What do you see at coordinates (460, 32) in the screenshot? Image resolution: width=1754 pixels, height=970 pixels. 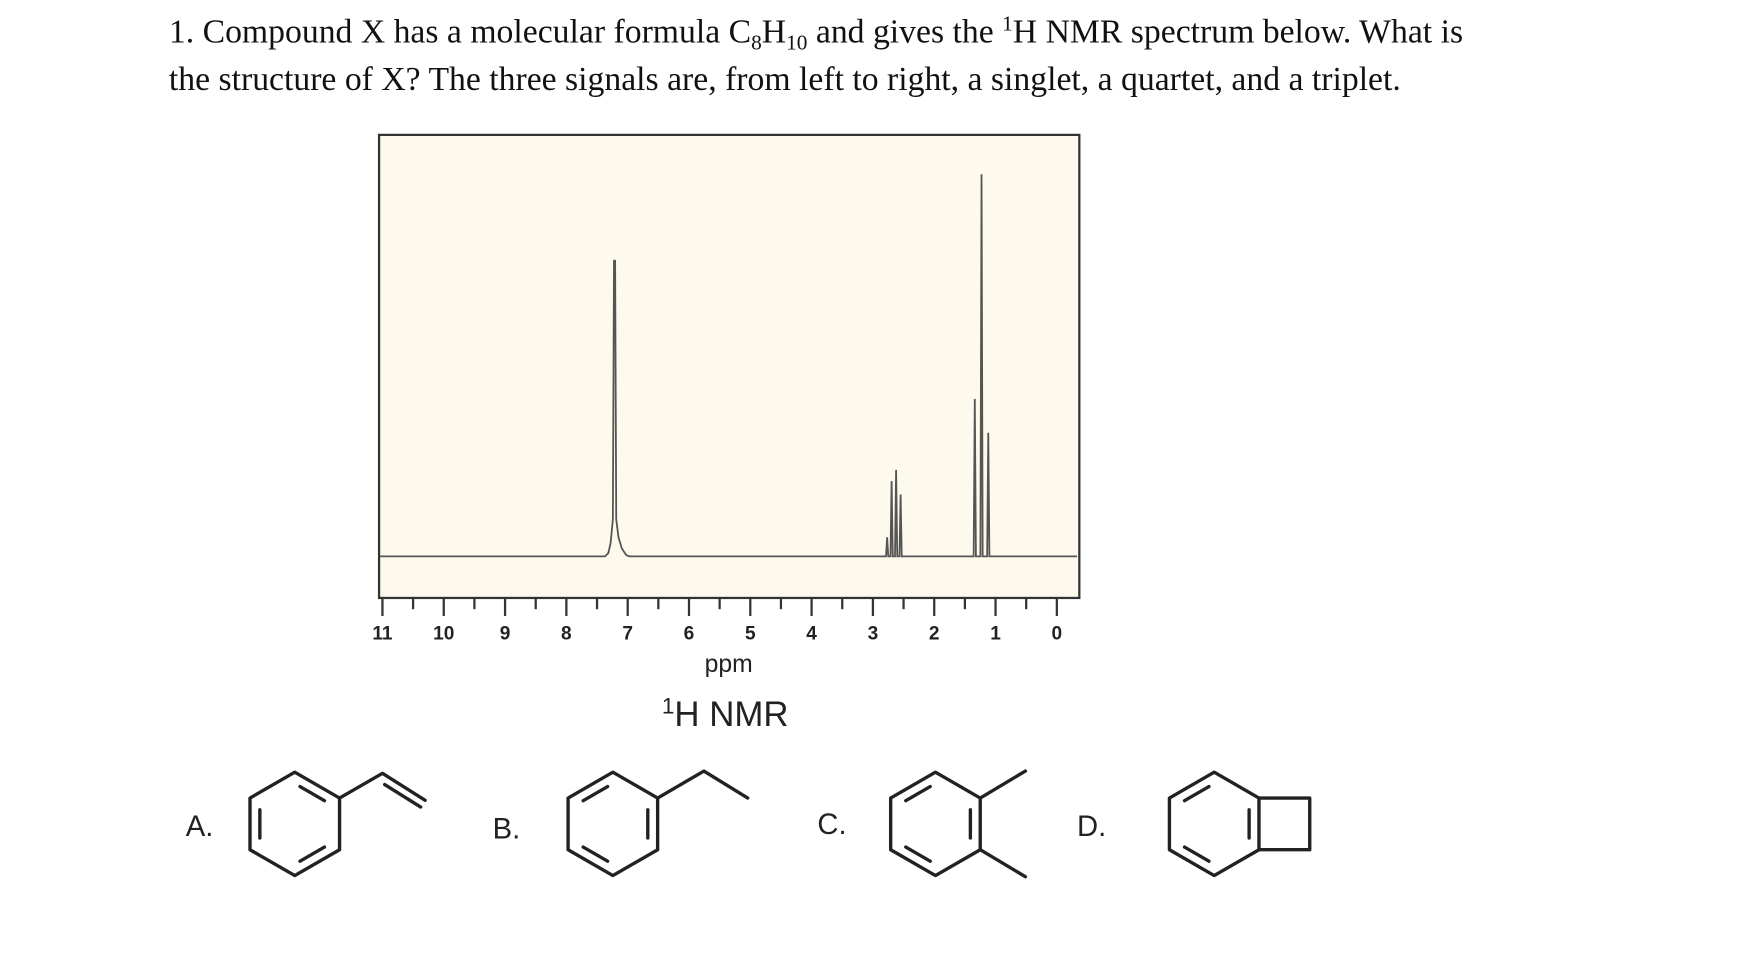 I see `question-text: 1. Compound X has a molecular formula C` at bounding box center [460, 32].